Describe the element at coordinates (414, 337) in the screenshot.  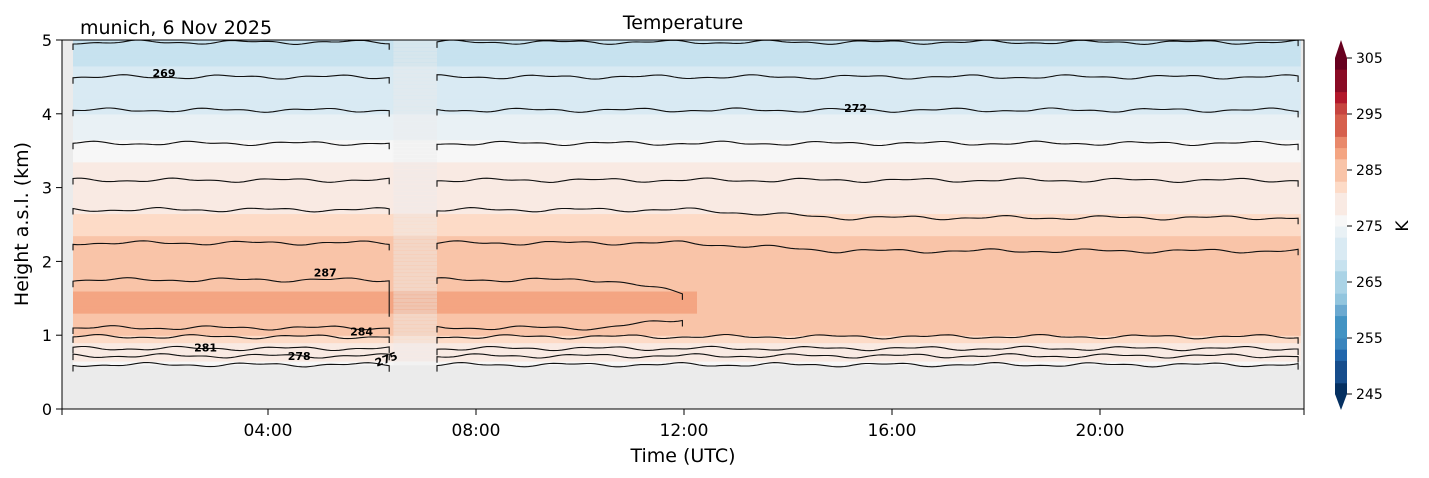
I see `gap-cell` at that location.